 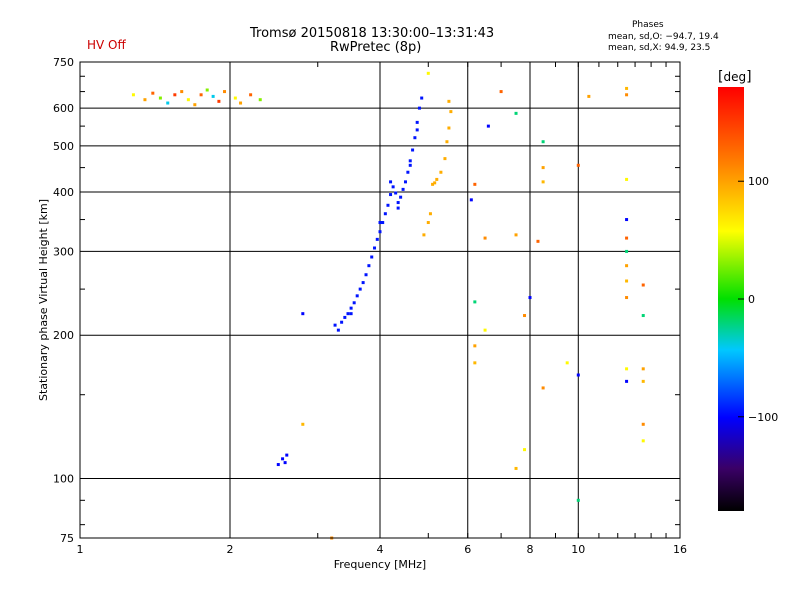 What do you see at coordinates (63, 62) in the screenshot?
I see `y-tick-label: 750` at bounding box center [63, 62].